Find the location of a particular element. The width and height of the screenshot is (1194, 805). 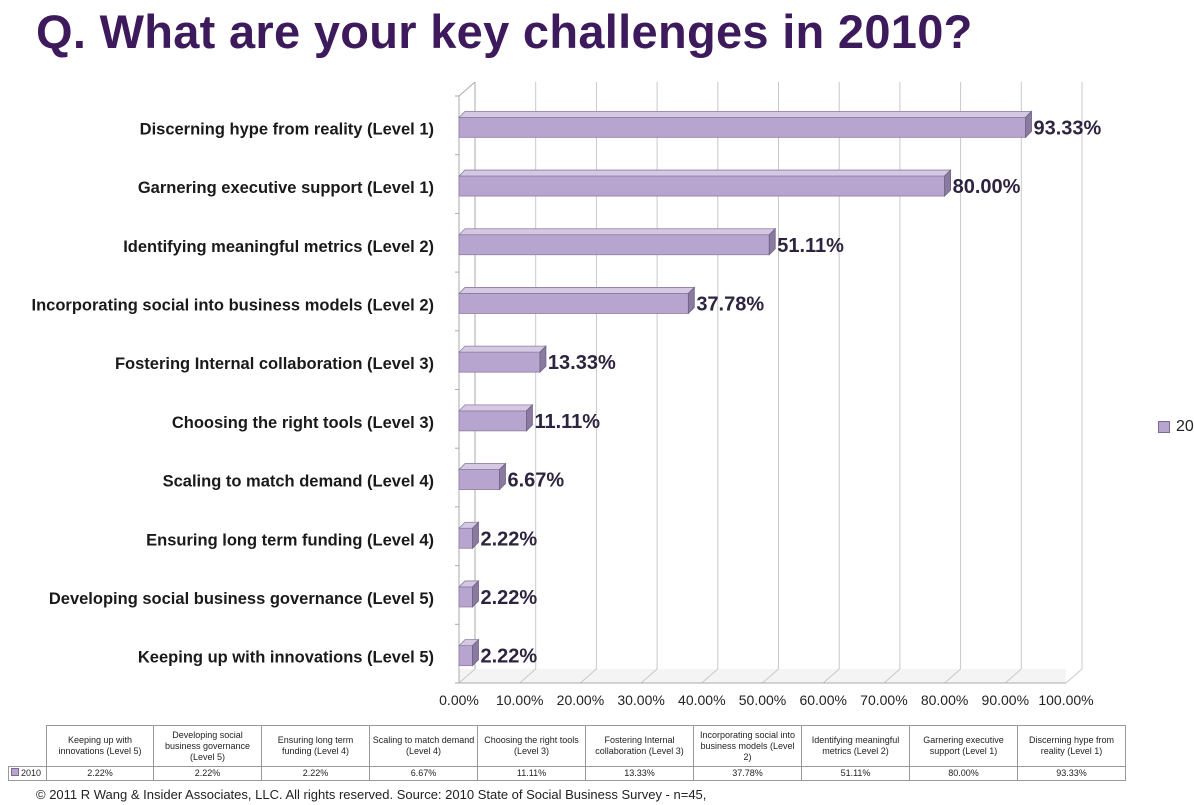

category-label: Identifying meaningful metrics (Level 2) is located at coordinates (278, 247).